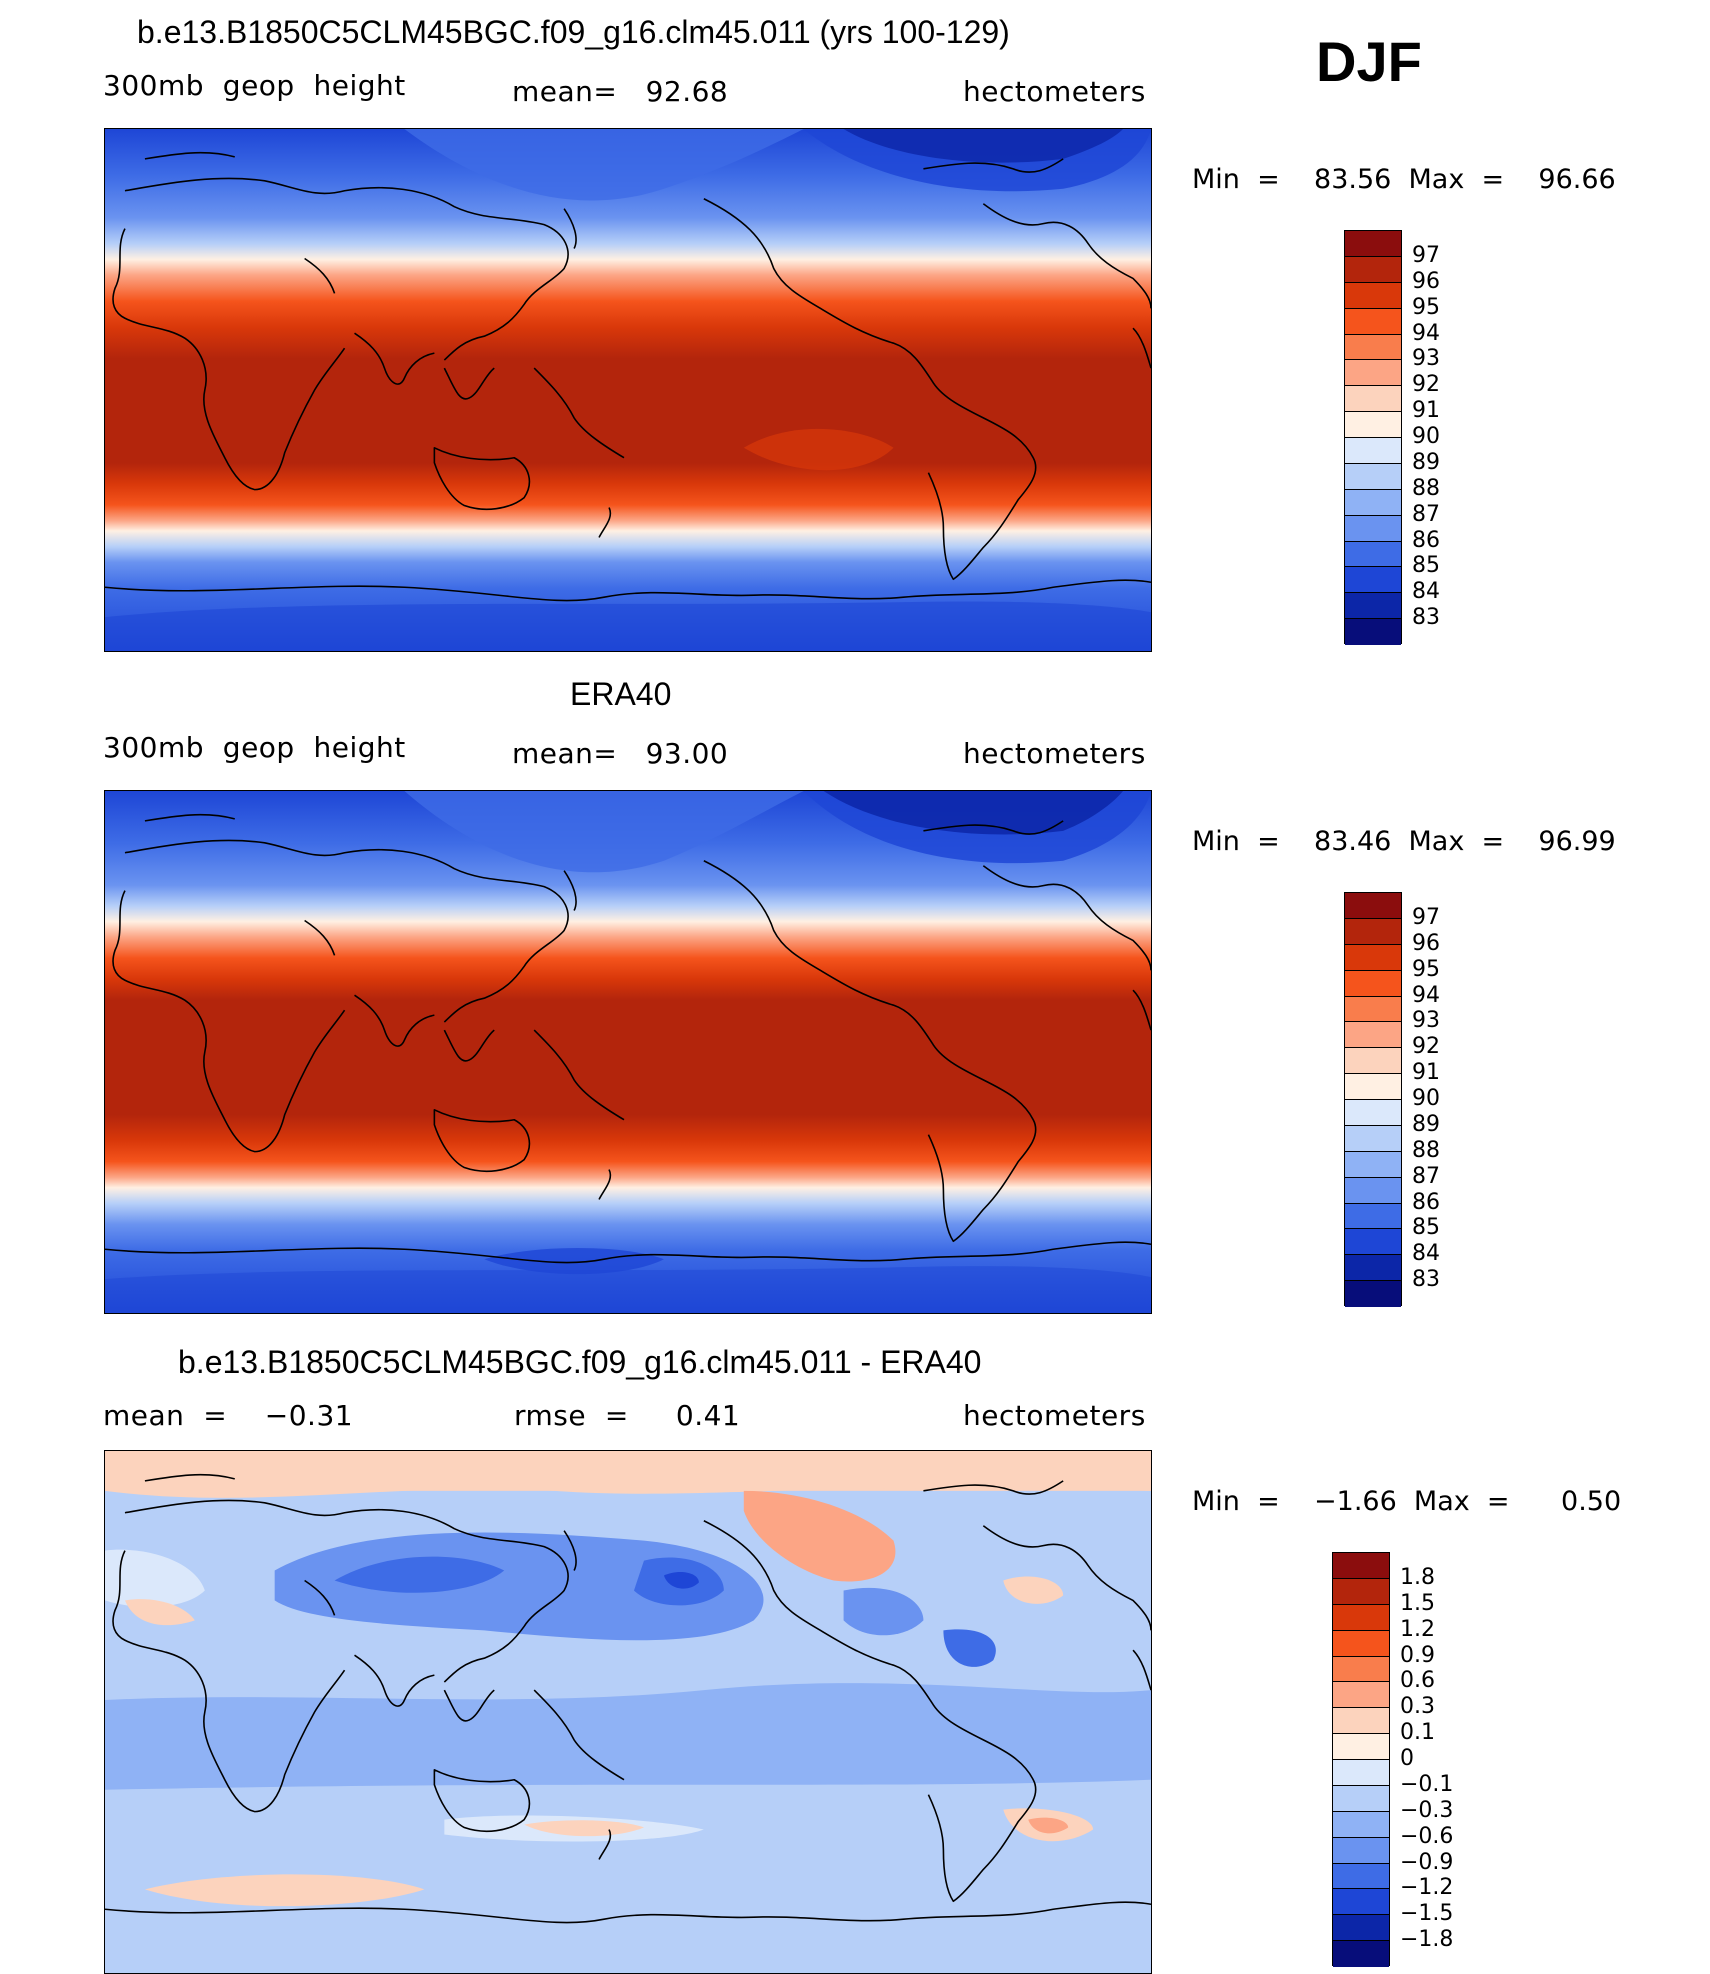 This screenshot has height=1974, width=1710. I want to click on colorbar-level-label: 85, so click(1426, 1228).